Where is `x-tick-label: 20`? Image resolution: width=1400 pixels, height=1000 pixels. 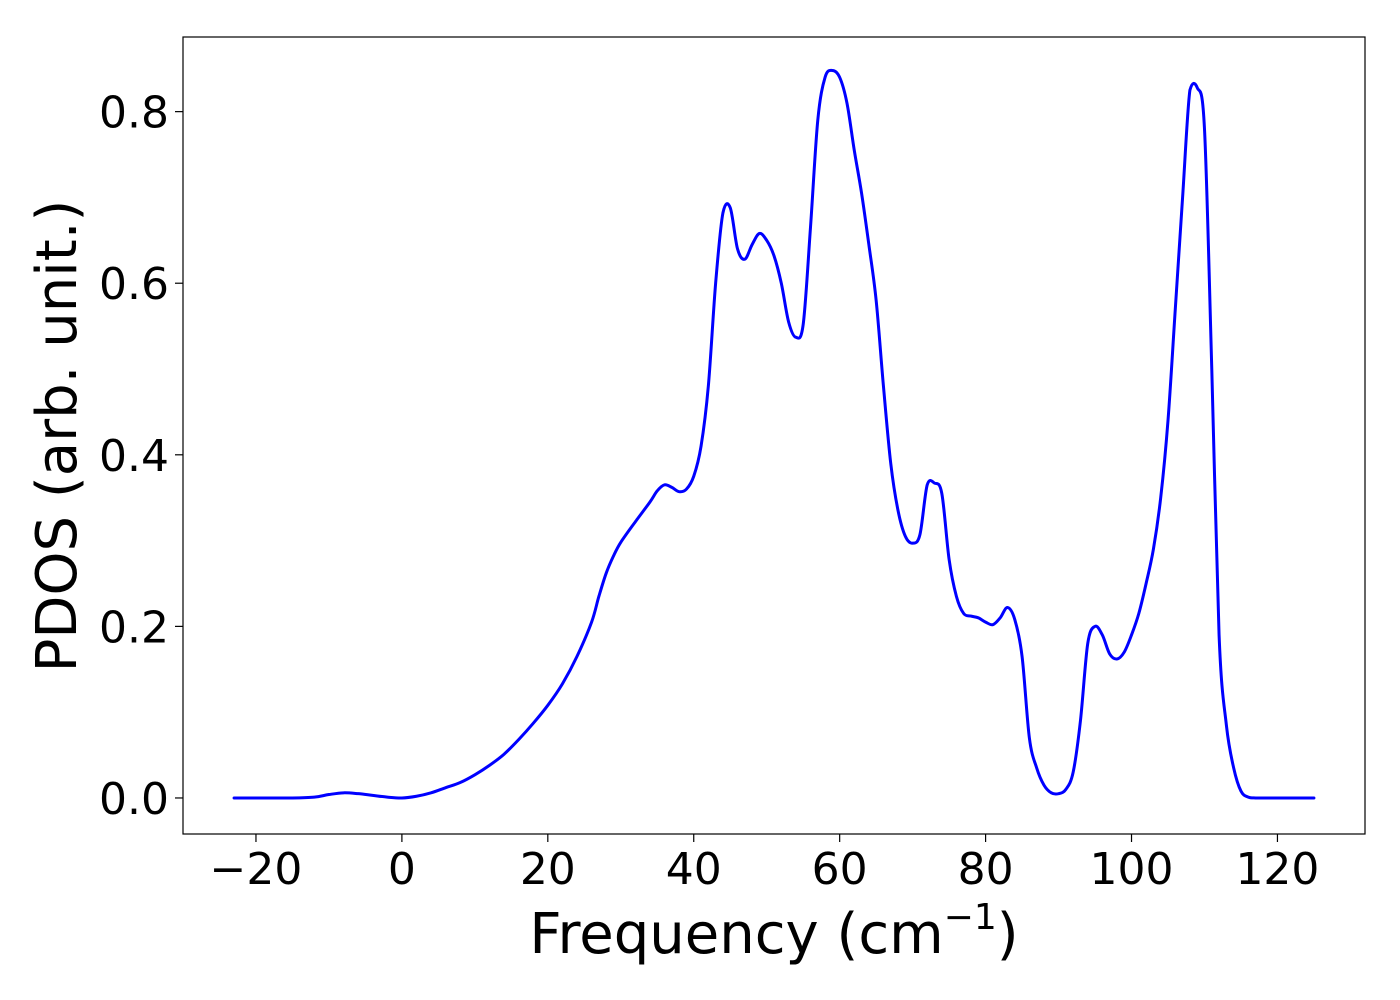
x-tick-label: 20 is located at coordinates (548, 869).